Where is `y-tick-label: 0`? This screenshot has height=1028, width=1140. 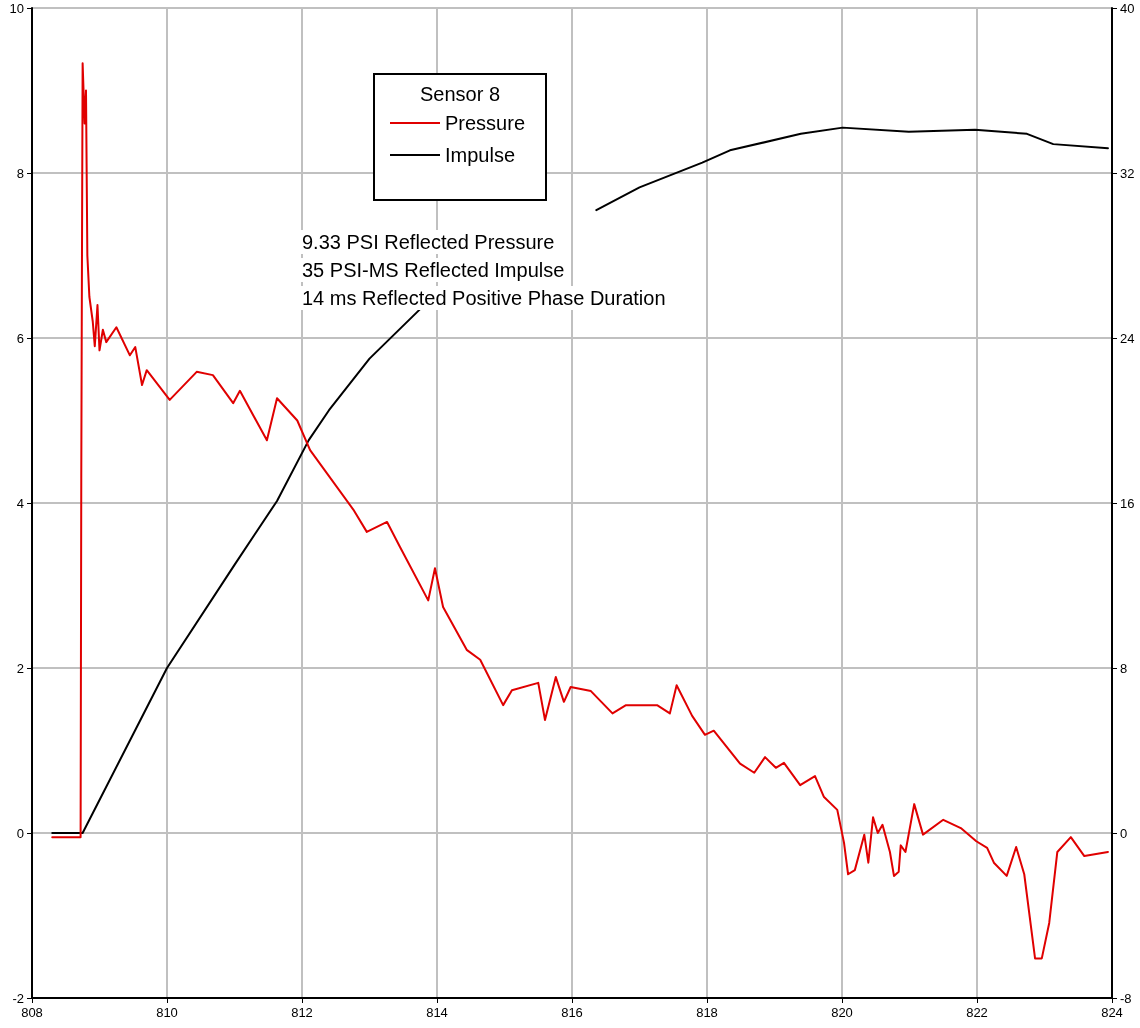 y-tick-label: 0 is located at coordinates (20, 833).